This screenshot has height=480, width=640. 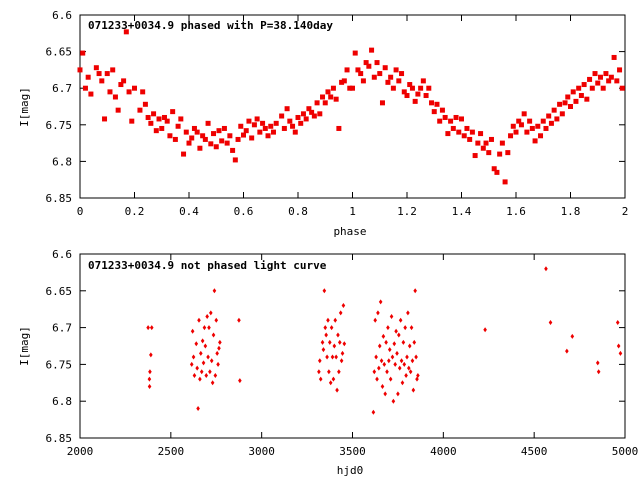 I want to click on x-tick-label: 0, so click(x=80, y=211).